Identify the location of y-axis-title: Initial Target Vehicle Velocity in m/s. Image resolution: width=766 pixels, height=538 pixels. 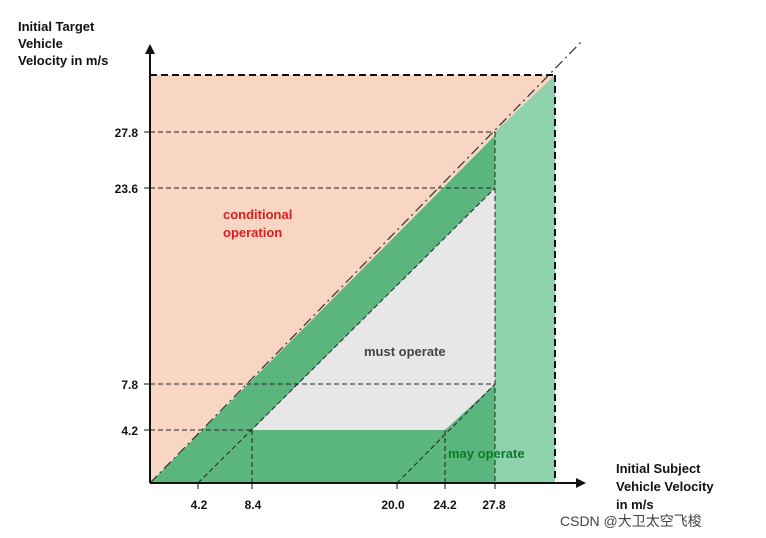
(63, 43).